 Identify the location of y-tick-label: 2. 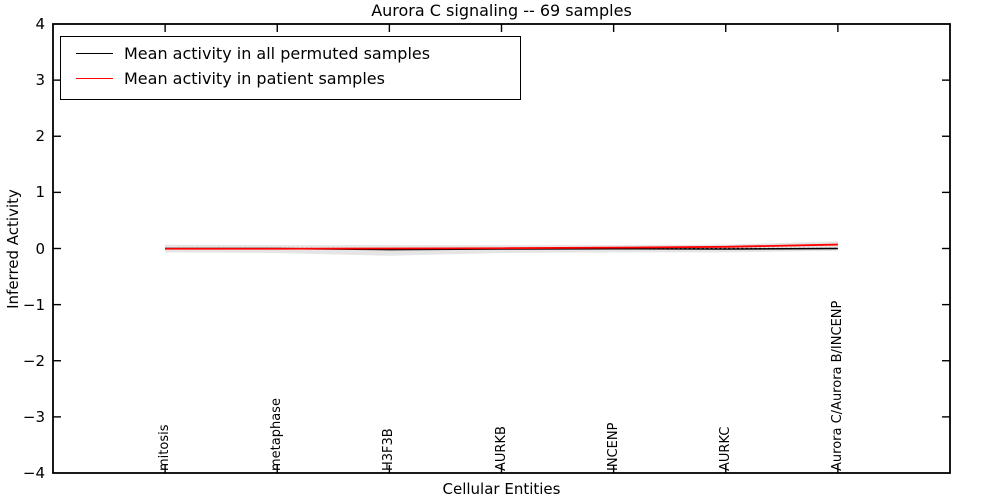
(40, 136).